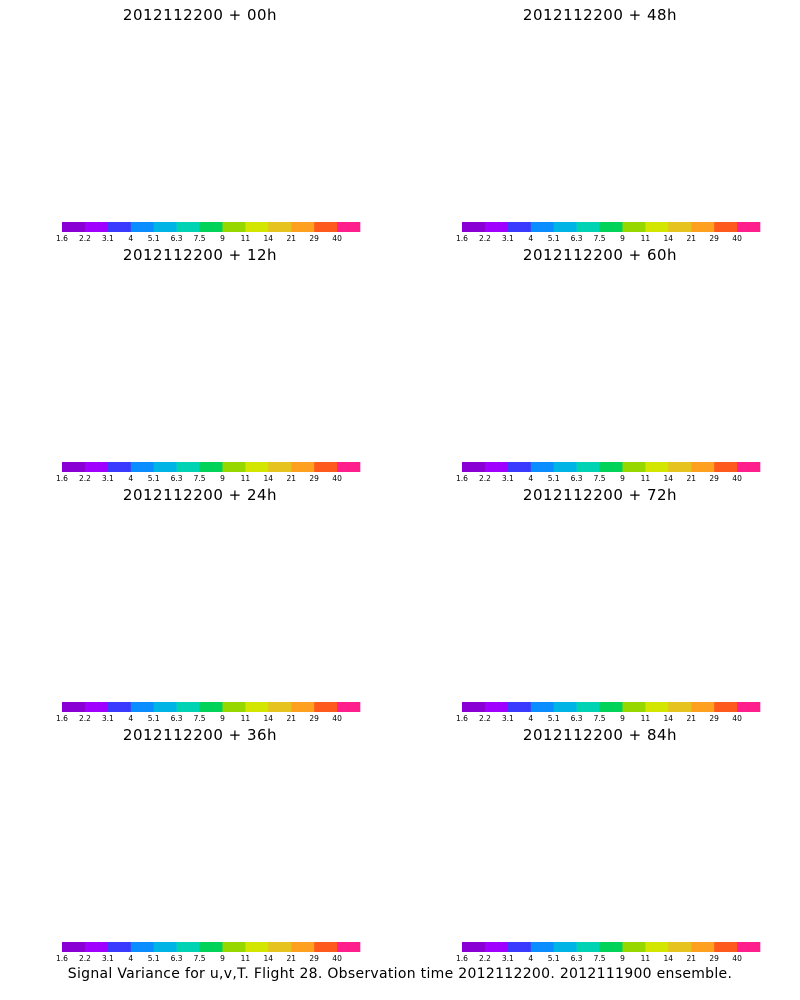  I want to click on panel-title: 2012112200 + 12h, so click(200, 255).